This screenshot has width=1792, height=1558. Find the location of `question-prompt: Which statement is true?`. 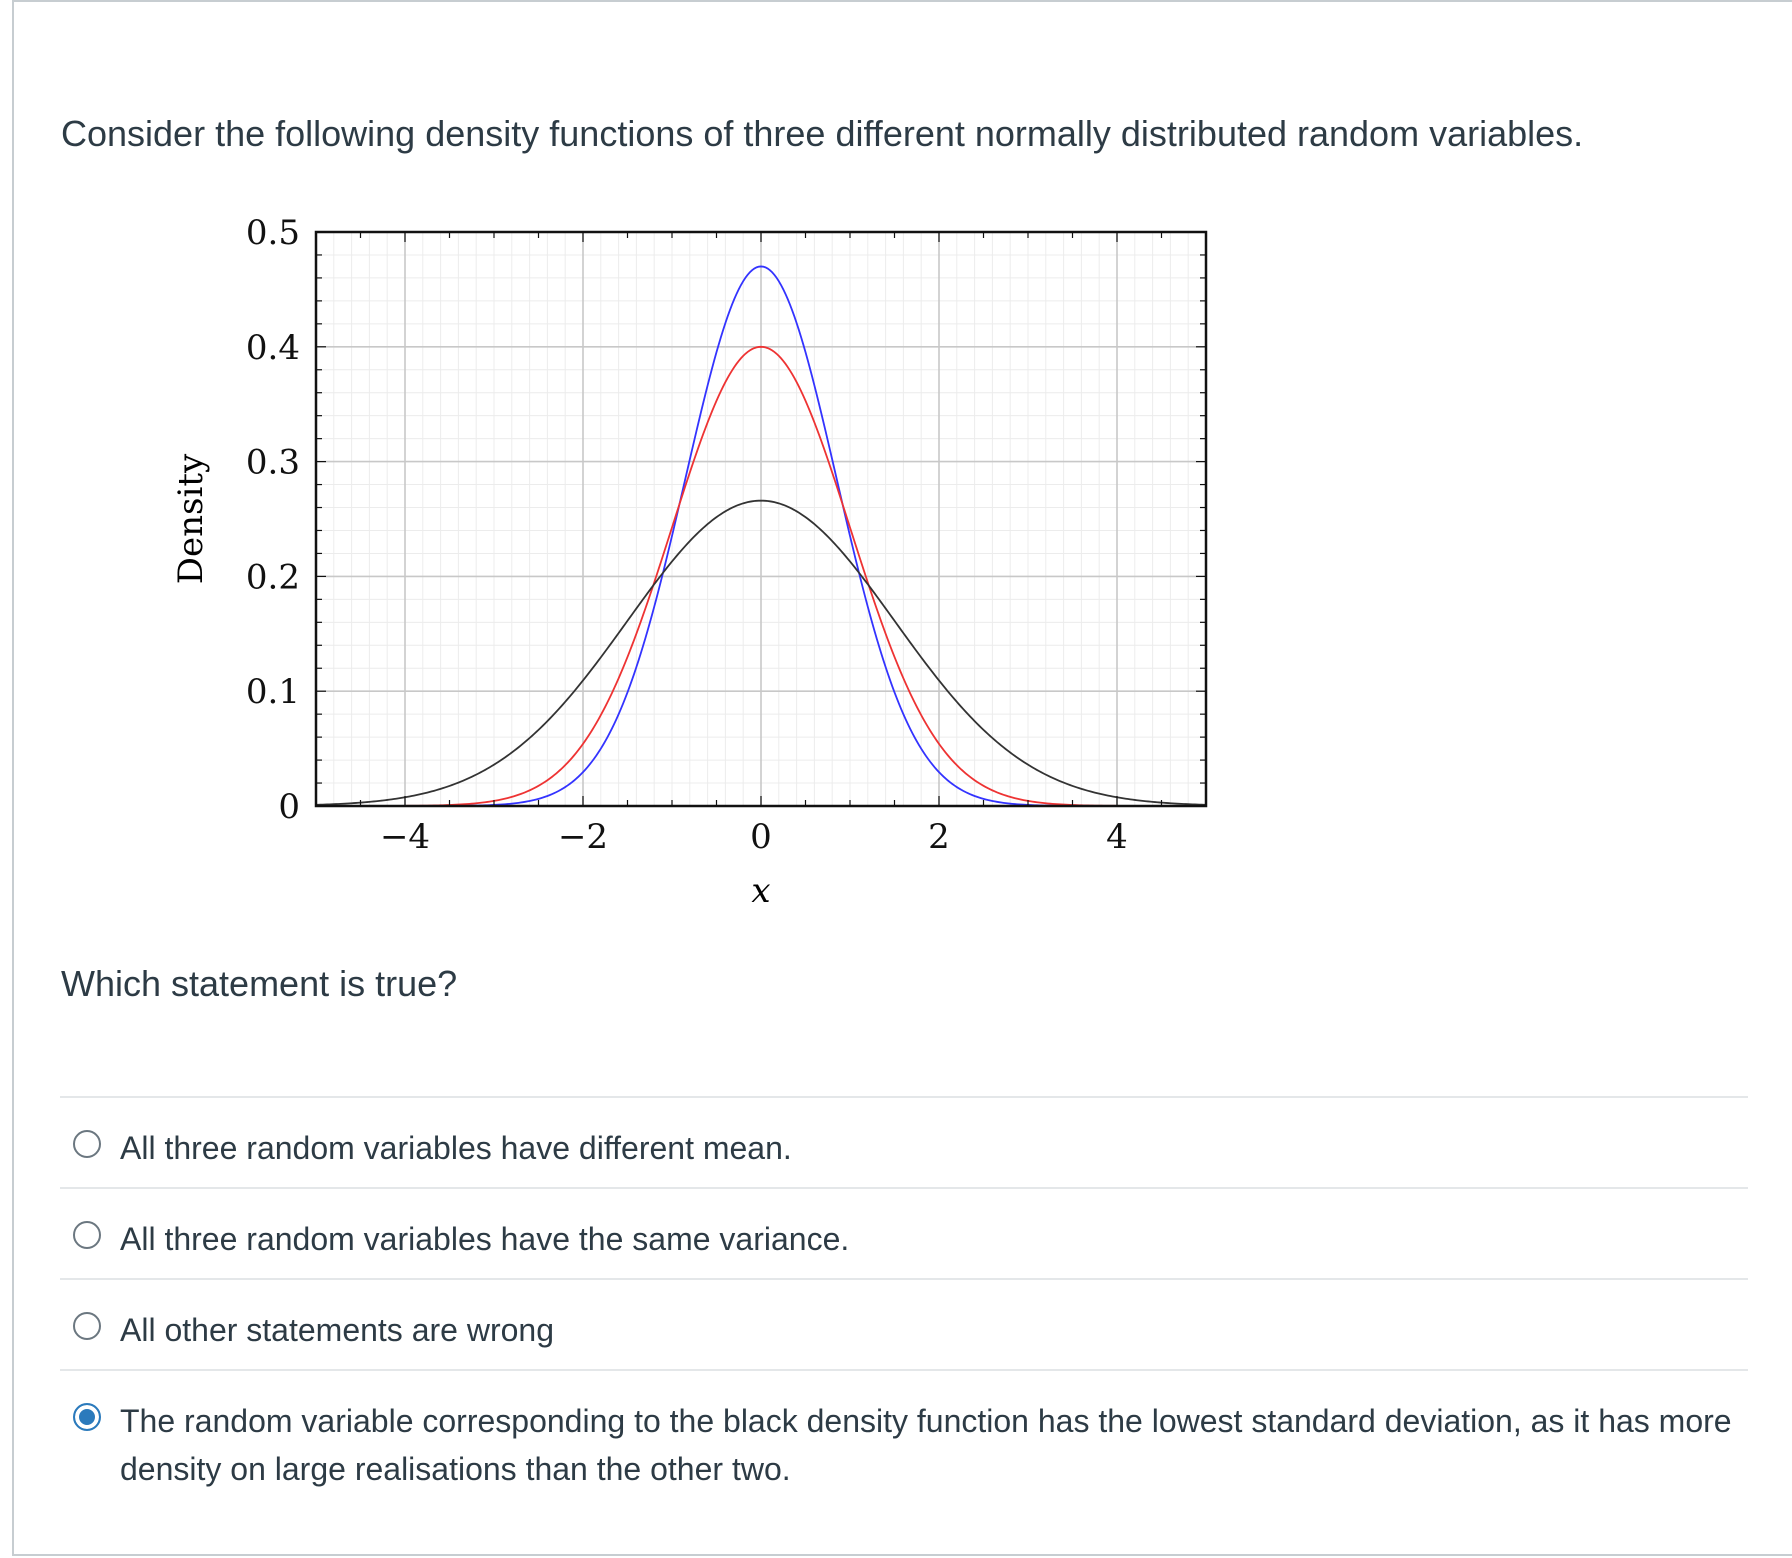

question-prompt: Which statement is true? is located at coordinates (259, 983).